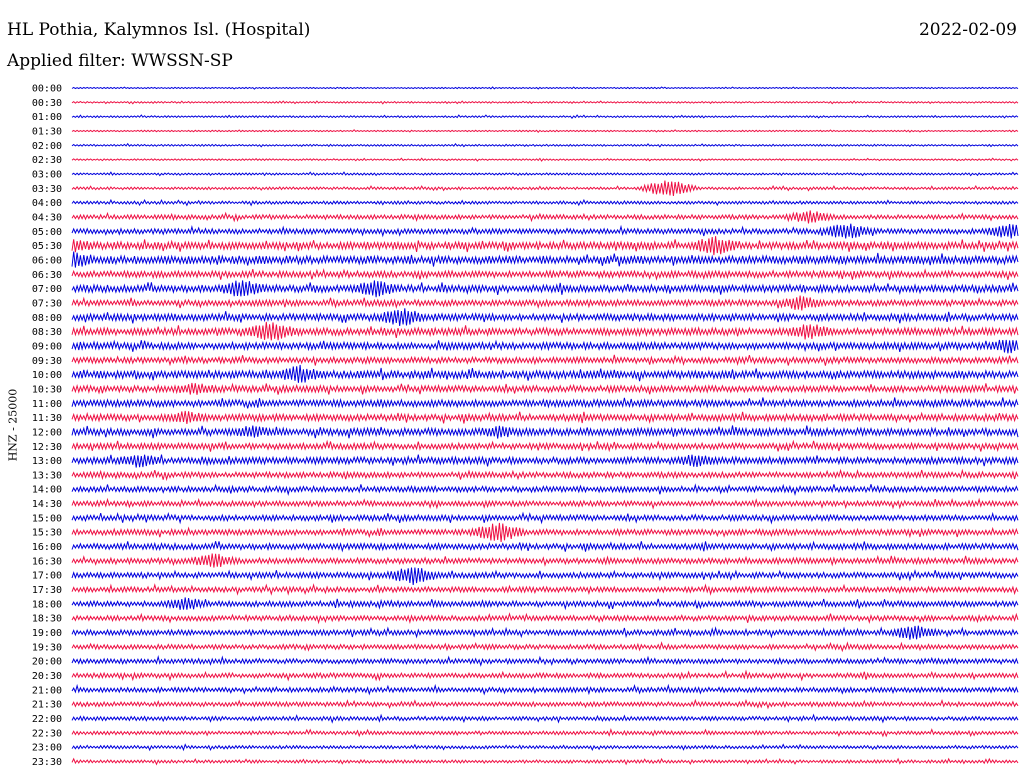 The height and width of the screenshot is (780, 1024). Describe the element at coordinates (47, 748) in the screenshot. I see `row-time-label: 23:00` at that location.